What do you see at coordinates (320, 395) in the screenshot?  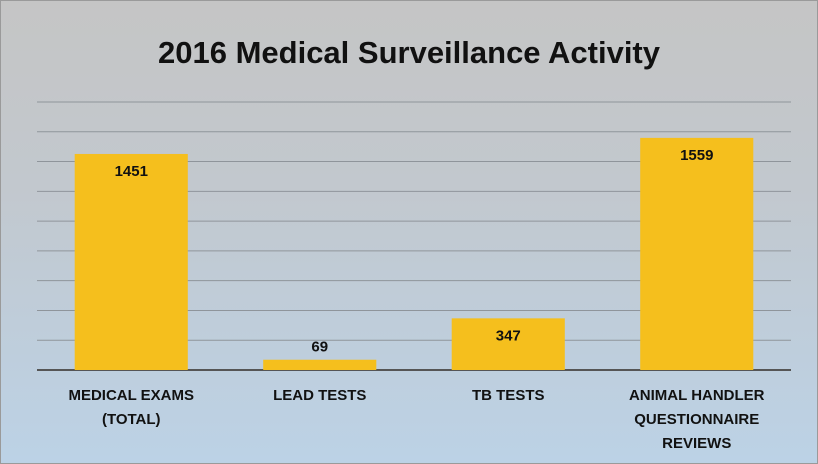 I see `x-tick-label: LEAD TESTS` at bounding box center [320, 395].